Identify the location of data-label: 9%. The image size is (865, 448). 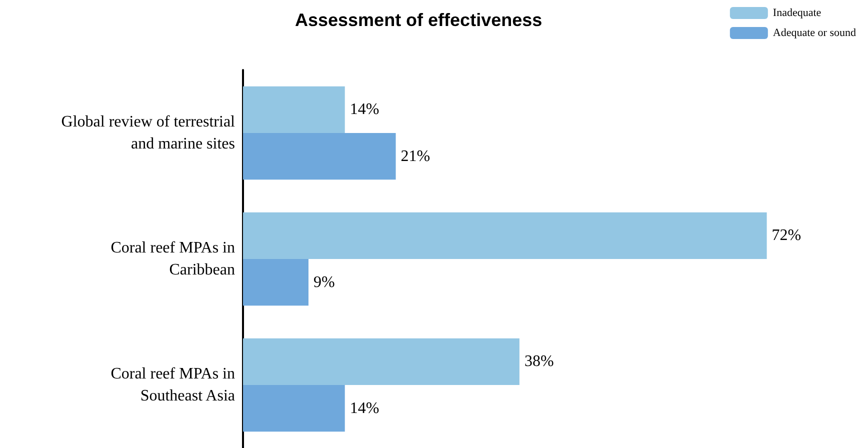
(324, 282).